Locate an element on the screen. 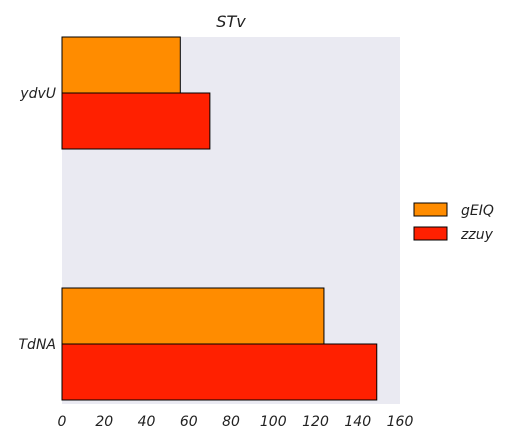 Image resolution: width=518 pixels, height=444 pixels. legend-swatch-gEIQ is located at coordinates (430, 209).